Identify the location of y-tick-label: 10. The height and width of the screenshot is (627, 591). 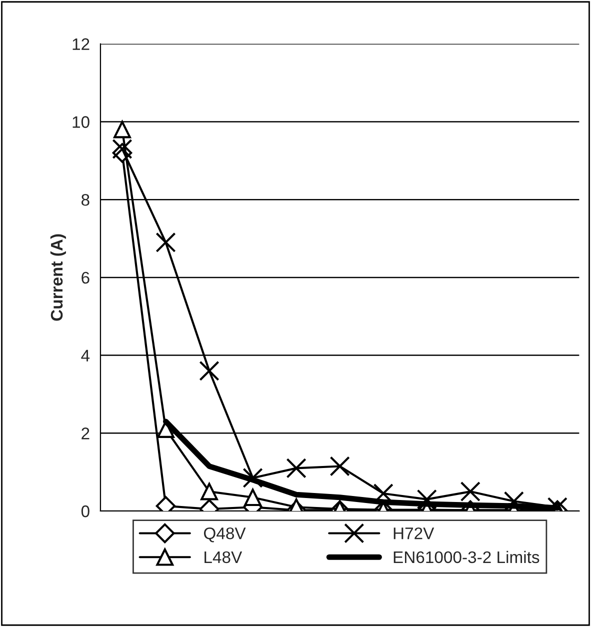
(81, 122).